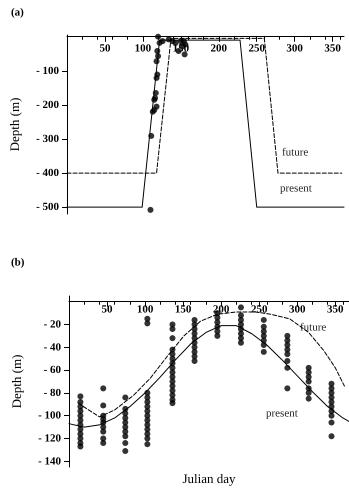 This screenshot has height=495, width=349. What do you see at coordinates (53, 370) in the screenshot?
I see `y-tick-label: - 60` at bounding box center [53, 370].